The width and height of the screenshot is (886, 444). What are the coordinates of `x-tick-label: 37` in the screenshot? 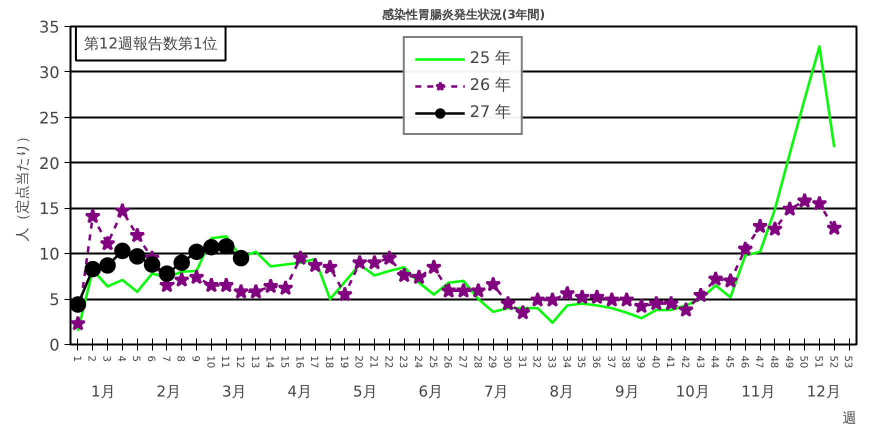 It's located at (610, 362).